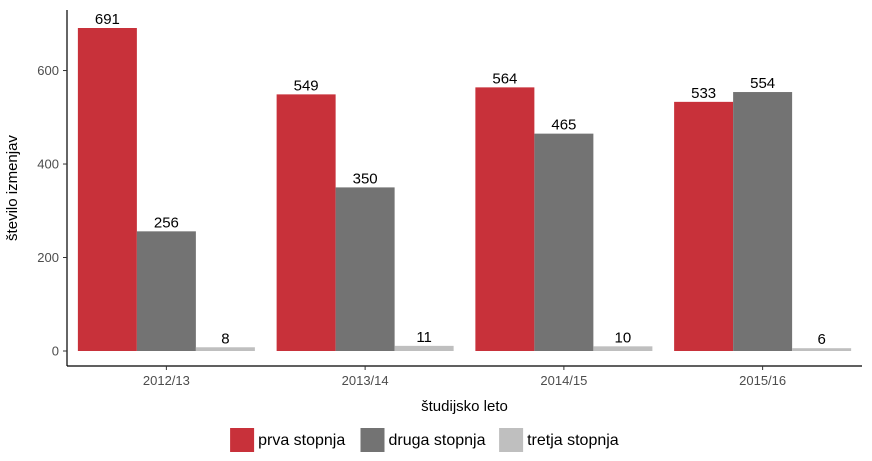 Image resolution: width=872 pixels, height=461 pixels. Describe the element at coordinates (762, 380) in the screenshot. I see `x-tick-label: 2015/16` at that location.